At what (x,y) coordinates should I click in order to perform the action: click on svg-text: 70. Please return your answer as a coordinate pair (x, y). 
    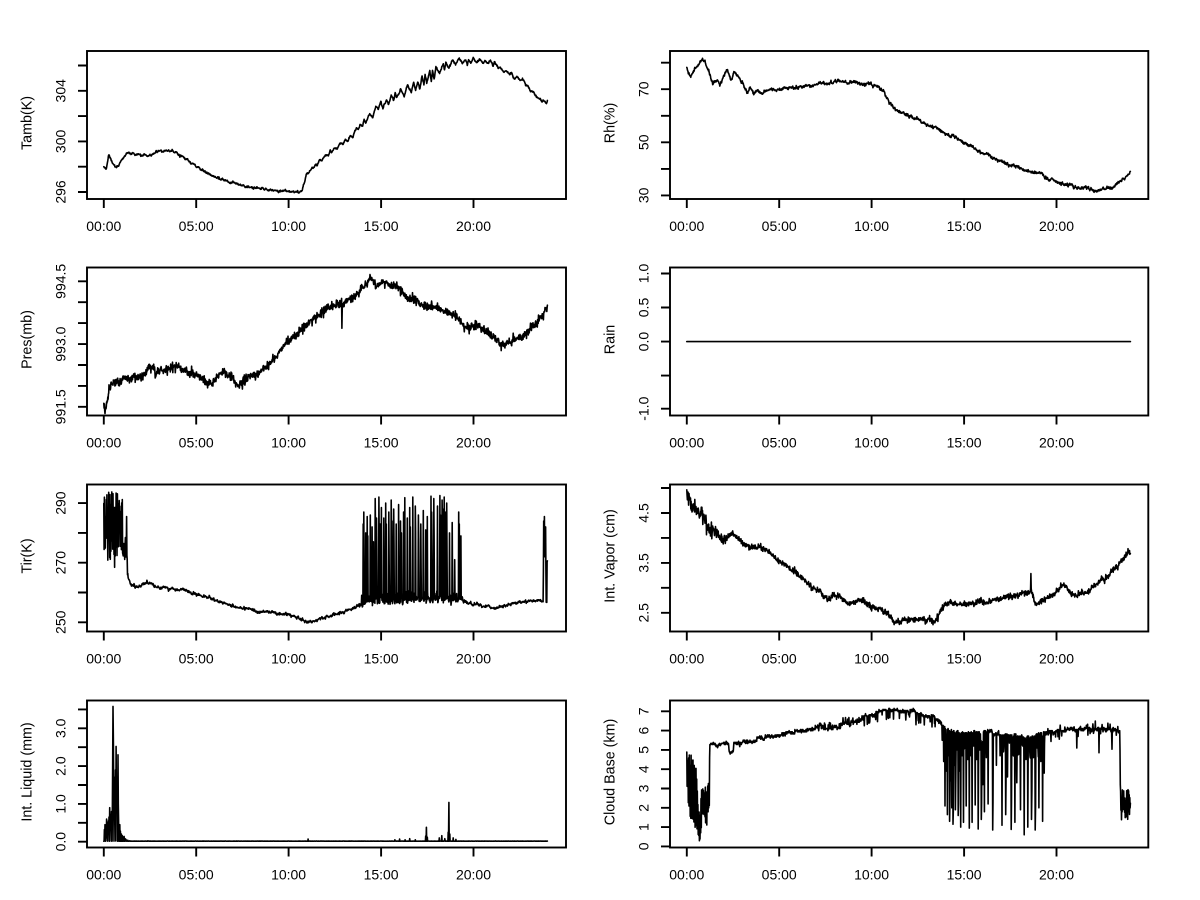
    Looking at the image, I should click on (644, 89).